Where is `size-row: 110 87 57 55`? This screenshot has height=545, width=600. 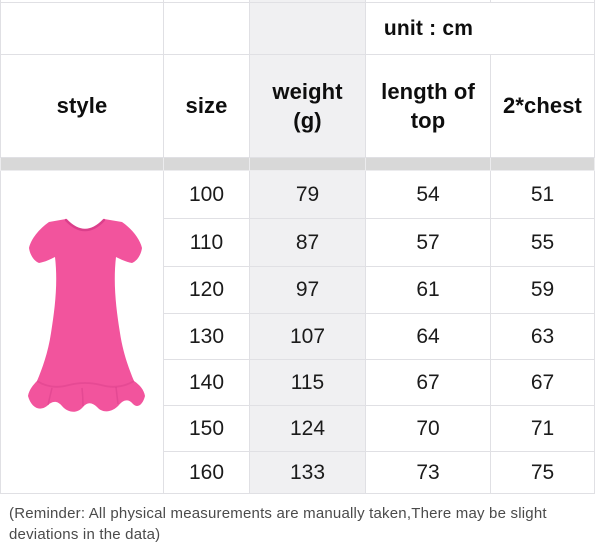 size-row: 110 87 57 55 is located at coordinates (298, 242).